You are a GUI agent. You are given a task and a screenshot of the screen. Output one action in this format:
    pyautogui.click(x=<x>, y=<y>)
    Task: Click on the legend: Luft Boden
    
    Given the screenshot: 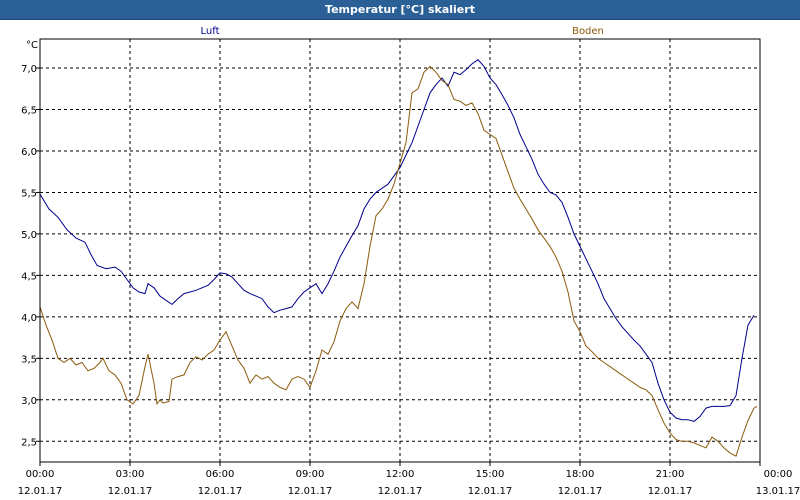 What is the action you would take?
    pyautogui.click(x=402, y=31)
    